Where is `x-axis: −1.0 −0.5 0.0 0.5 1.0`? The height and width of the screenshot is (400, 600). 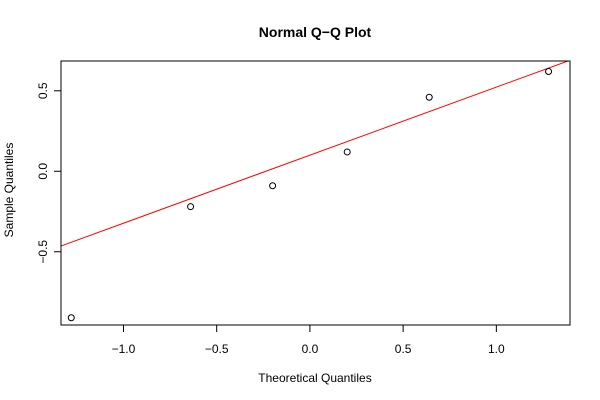 x-axis: −1.0 −0.5 0.0 0.5 1.0 is located at coordinates (308, 340).